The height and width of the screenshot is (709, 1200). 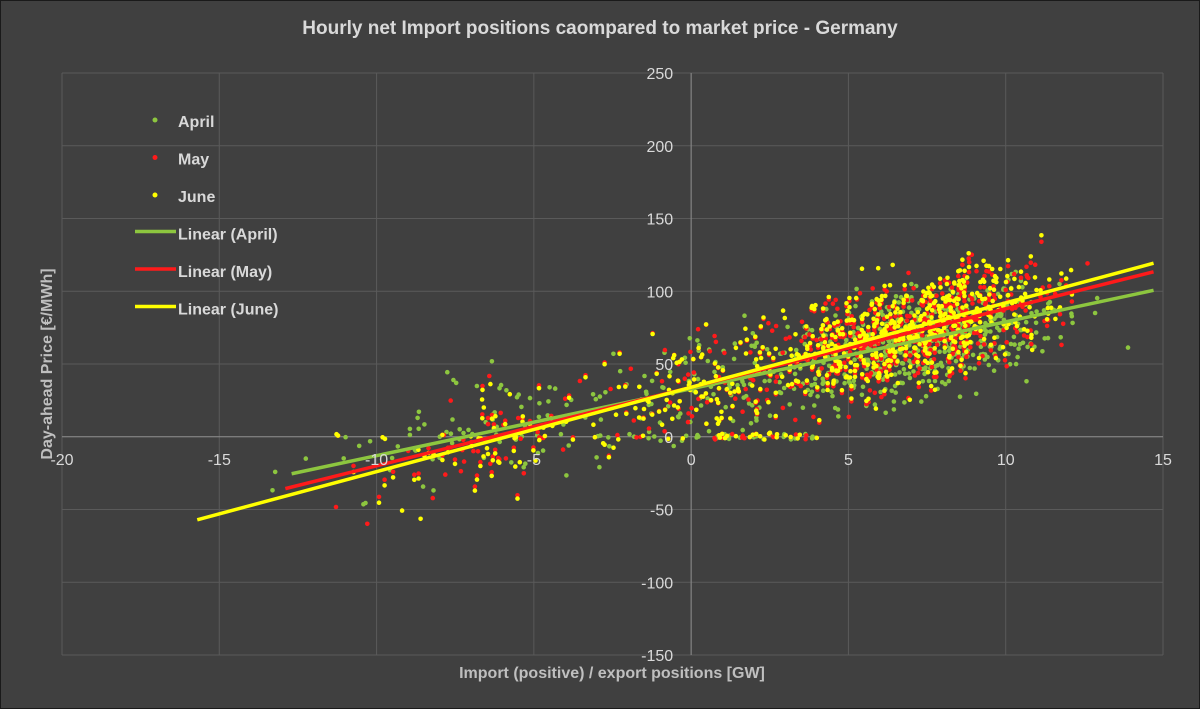 What do you see at coordinates (228, 310) in the screenshot?
I see `legend-label: Linear (June)` at bounding box center [228, 310].